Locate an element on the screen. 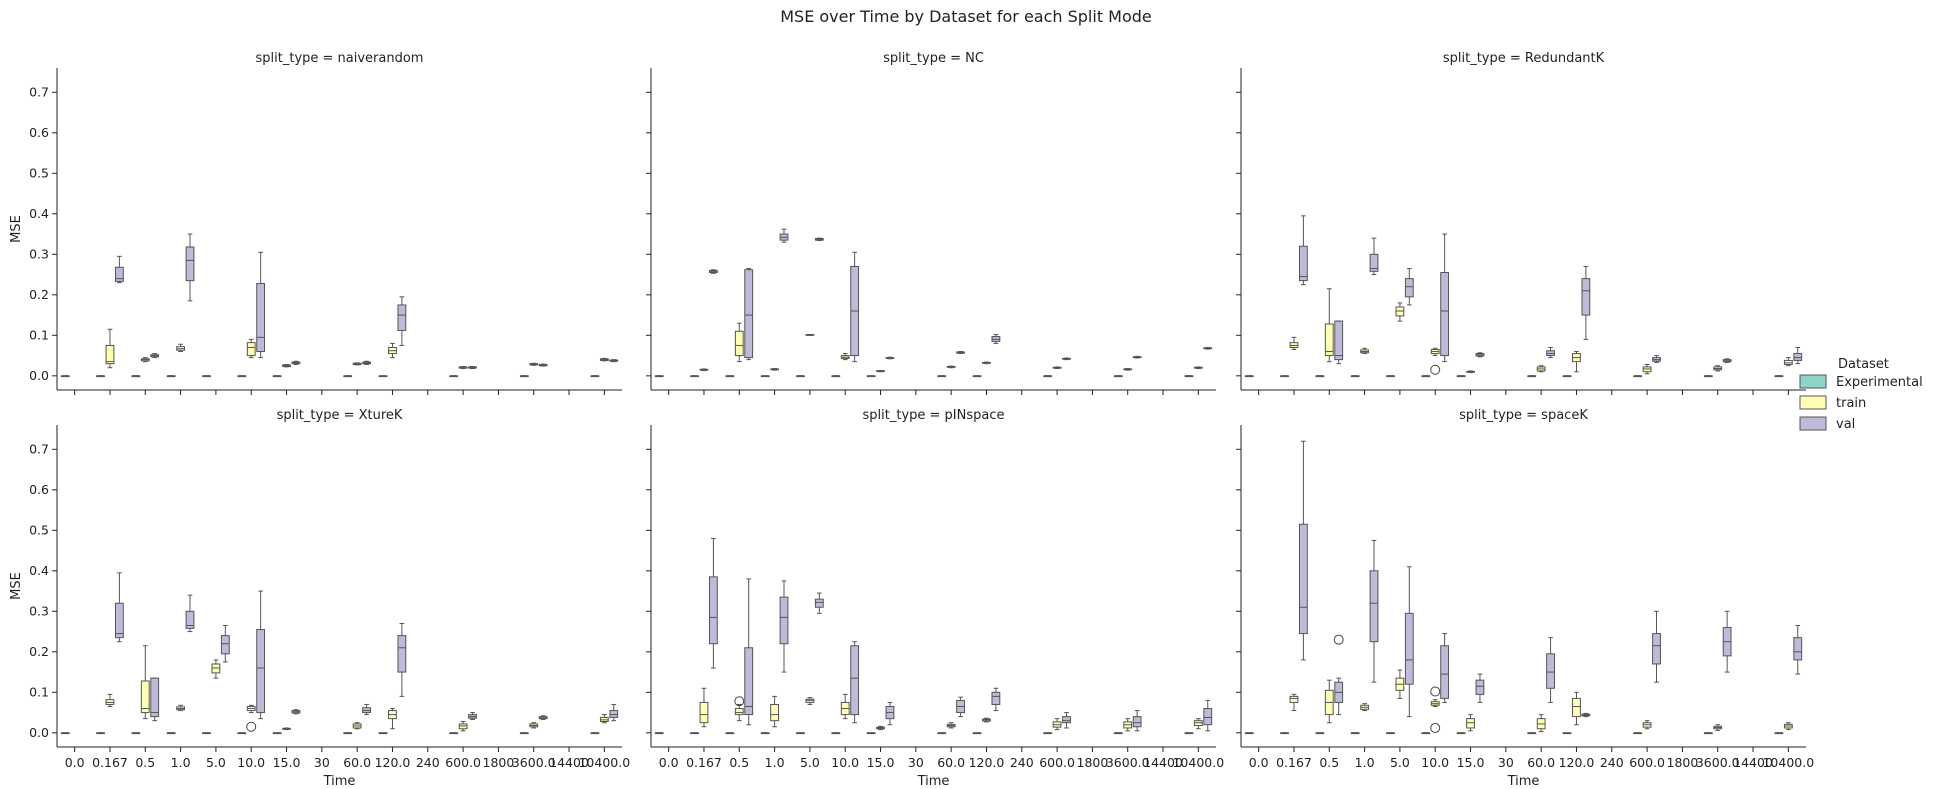 The width and height of the screenshot is (1935, 789). y-tick-label: 0.7 is located at coordinates (39, 91).